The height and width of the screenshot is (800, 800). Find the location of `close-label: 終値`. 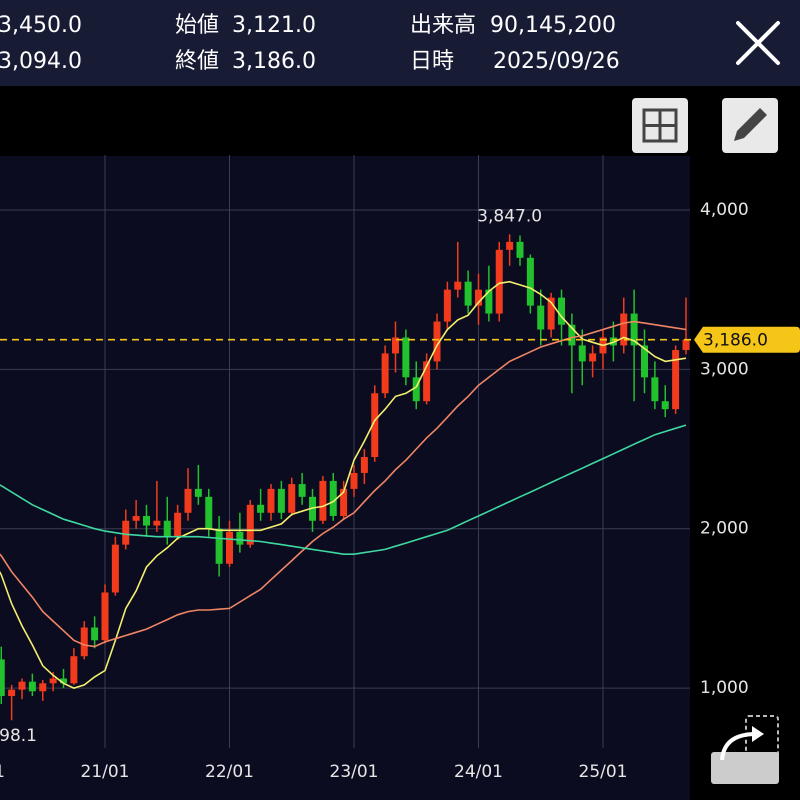

close-label: 終値 is located at coordinates (197, 61).